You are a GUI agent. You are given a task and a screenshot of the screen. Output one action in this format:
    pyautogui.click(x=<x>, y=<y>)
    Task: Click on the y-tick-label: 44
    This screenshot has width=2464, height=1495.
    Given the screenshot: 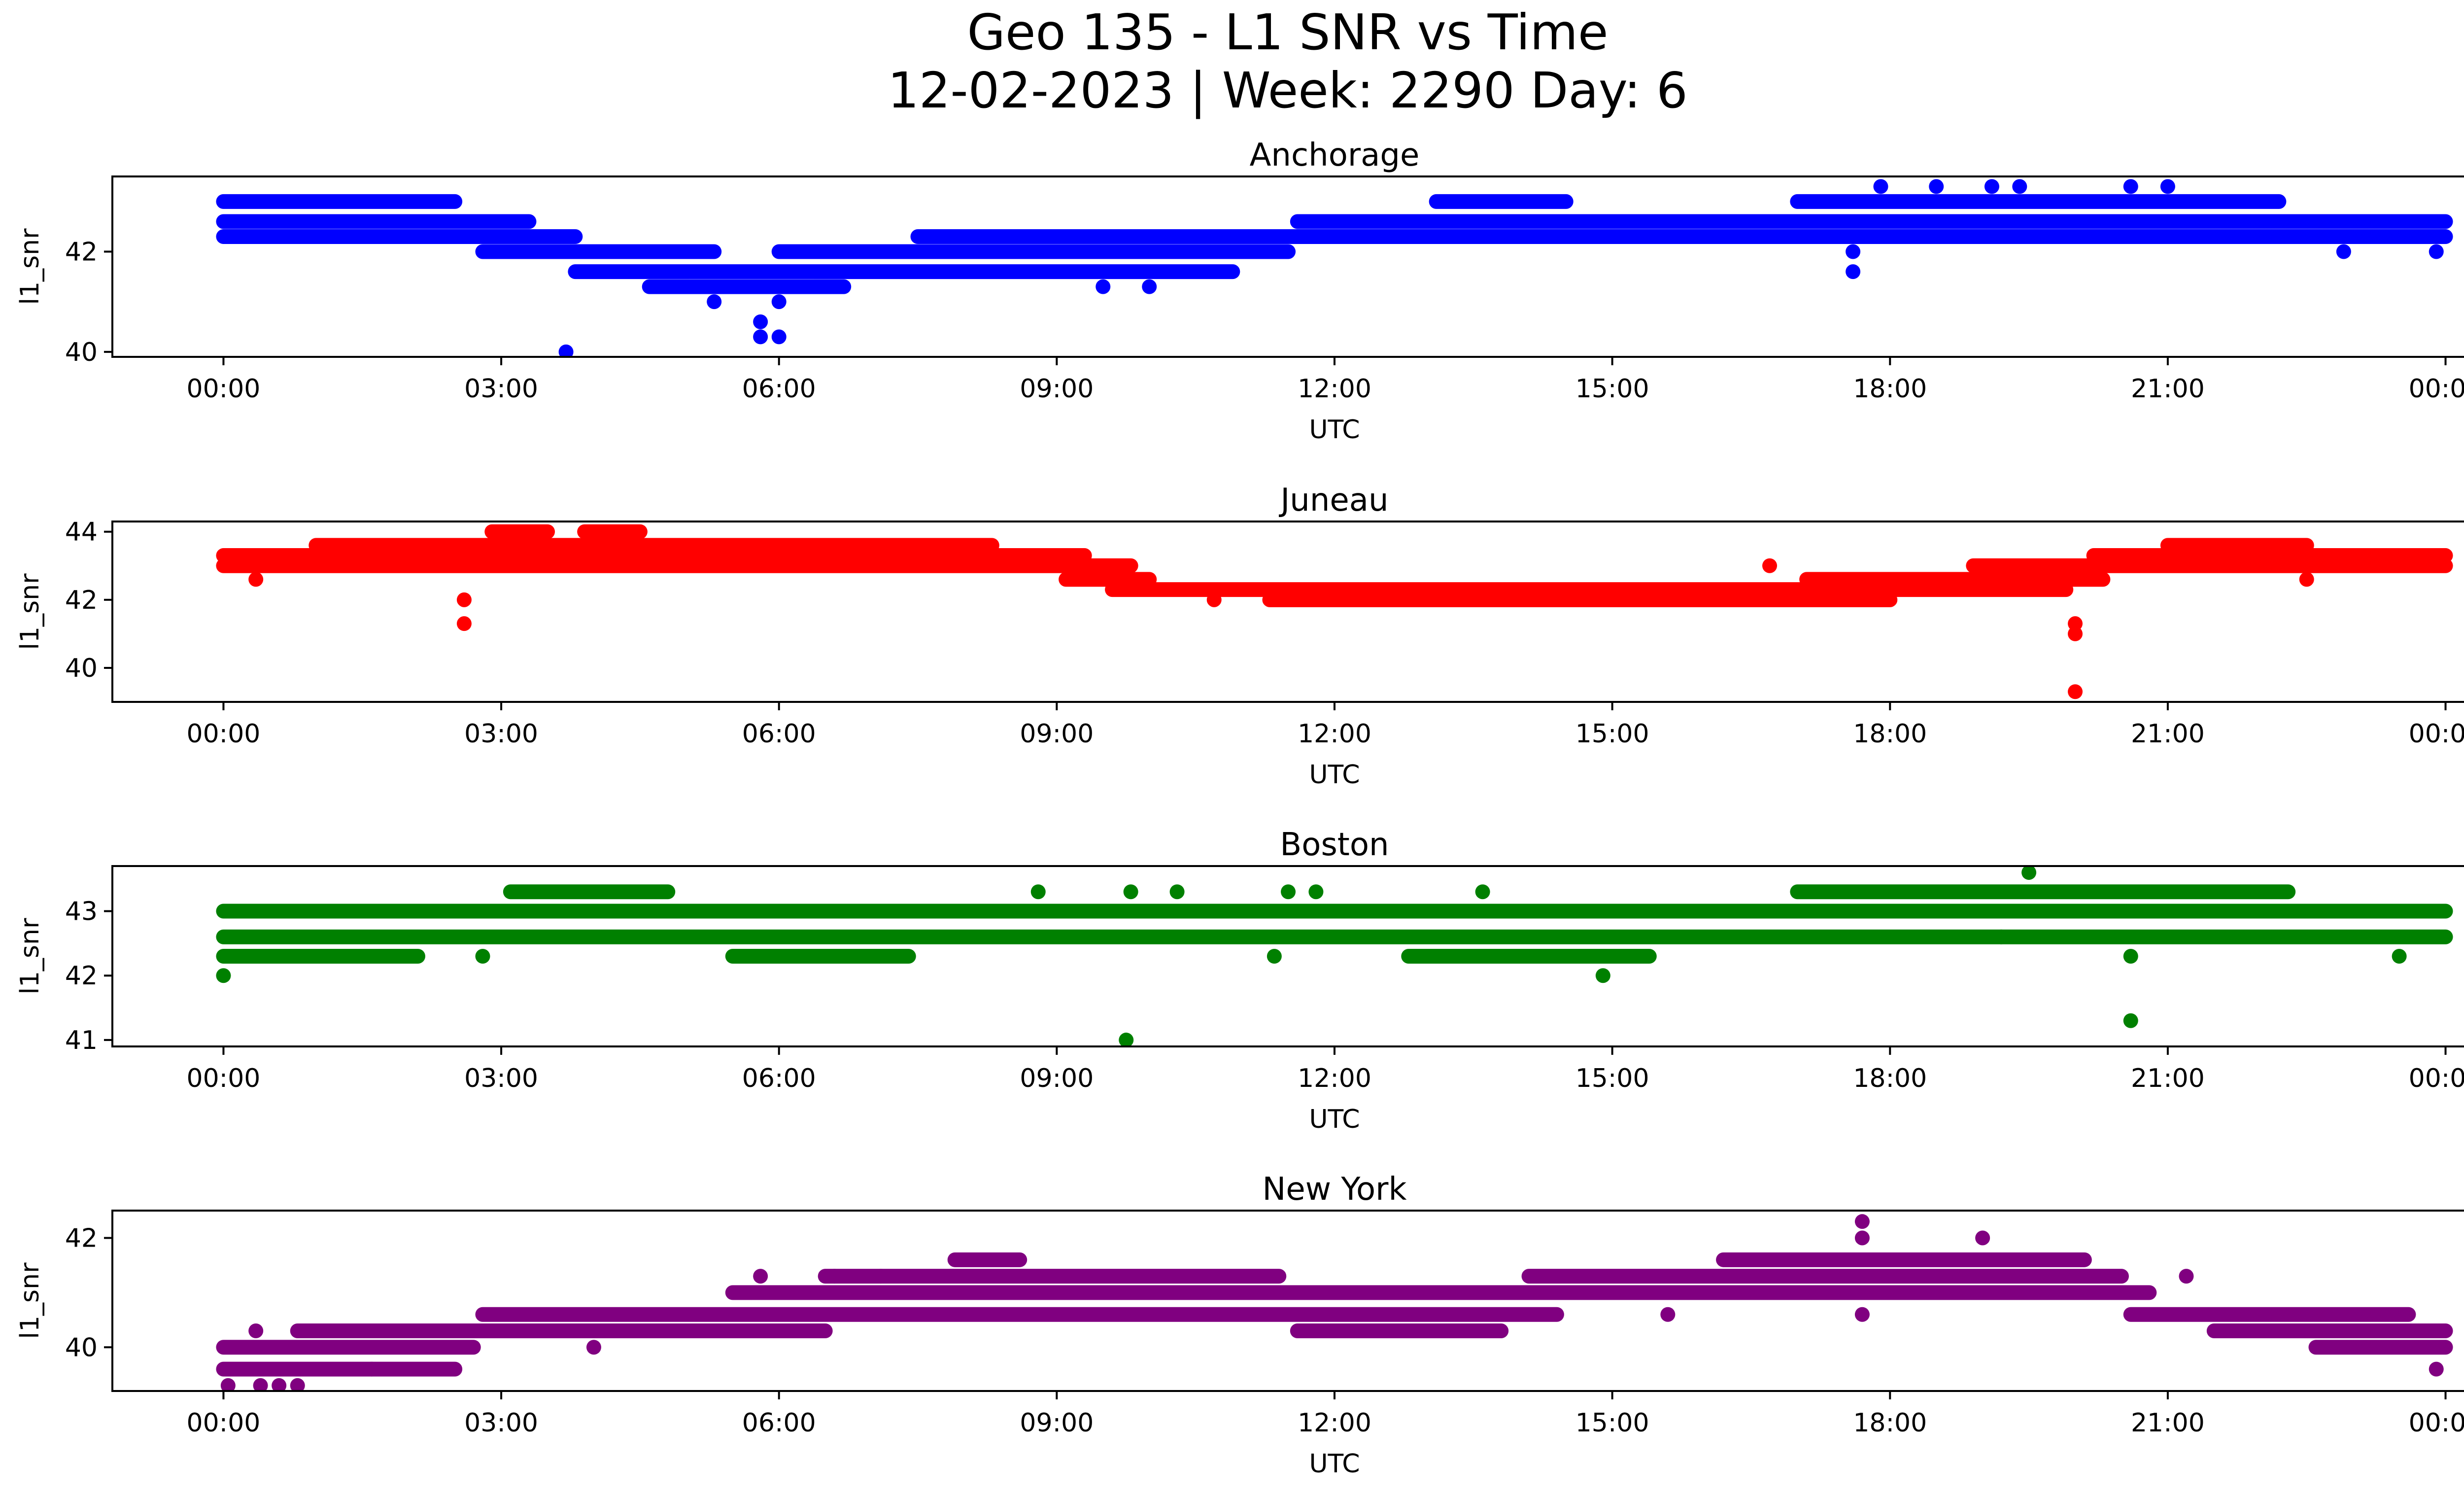 What is the action you would take?
    pyautogui.click(x=81, y=532)
    